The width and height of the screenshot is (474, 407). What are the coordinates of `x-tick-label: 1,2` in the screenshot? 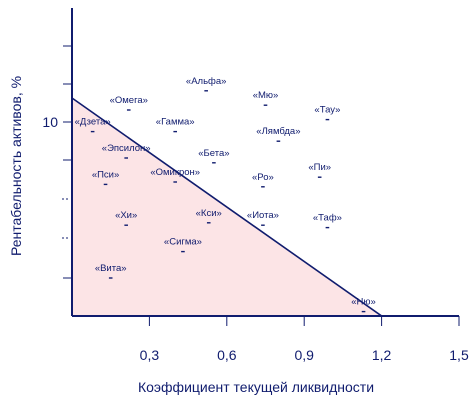 It's located at (382, 355).